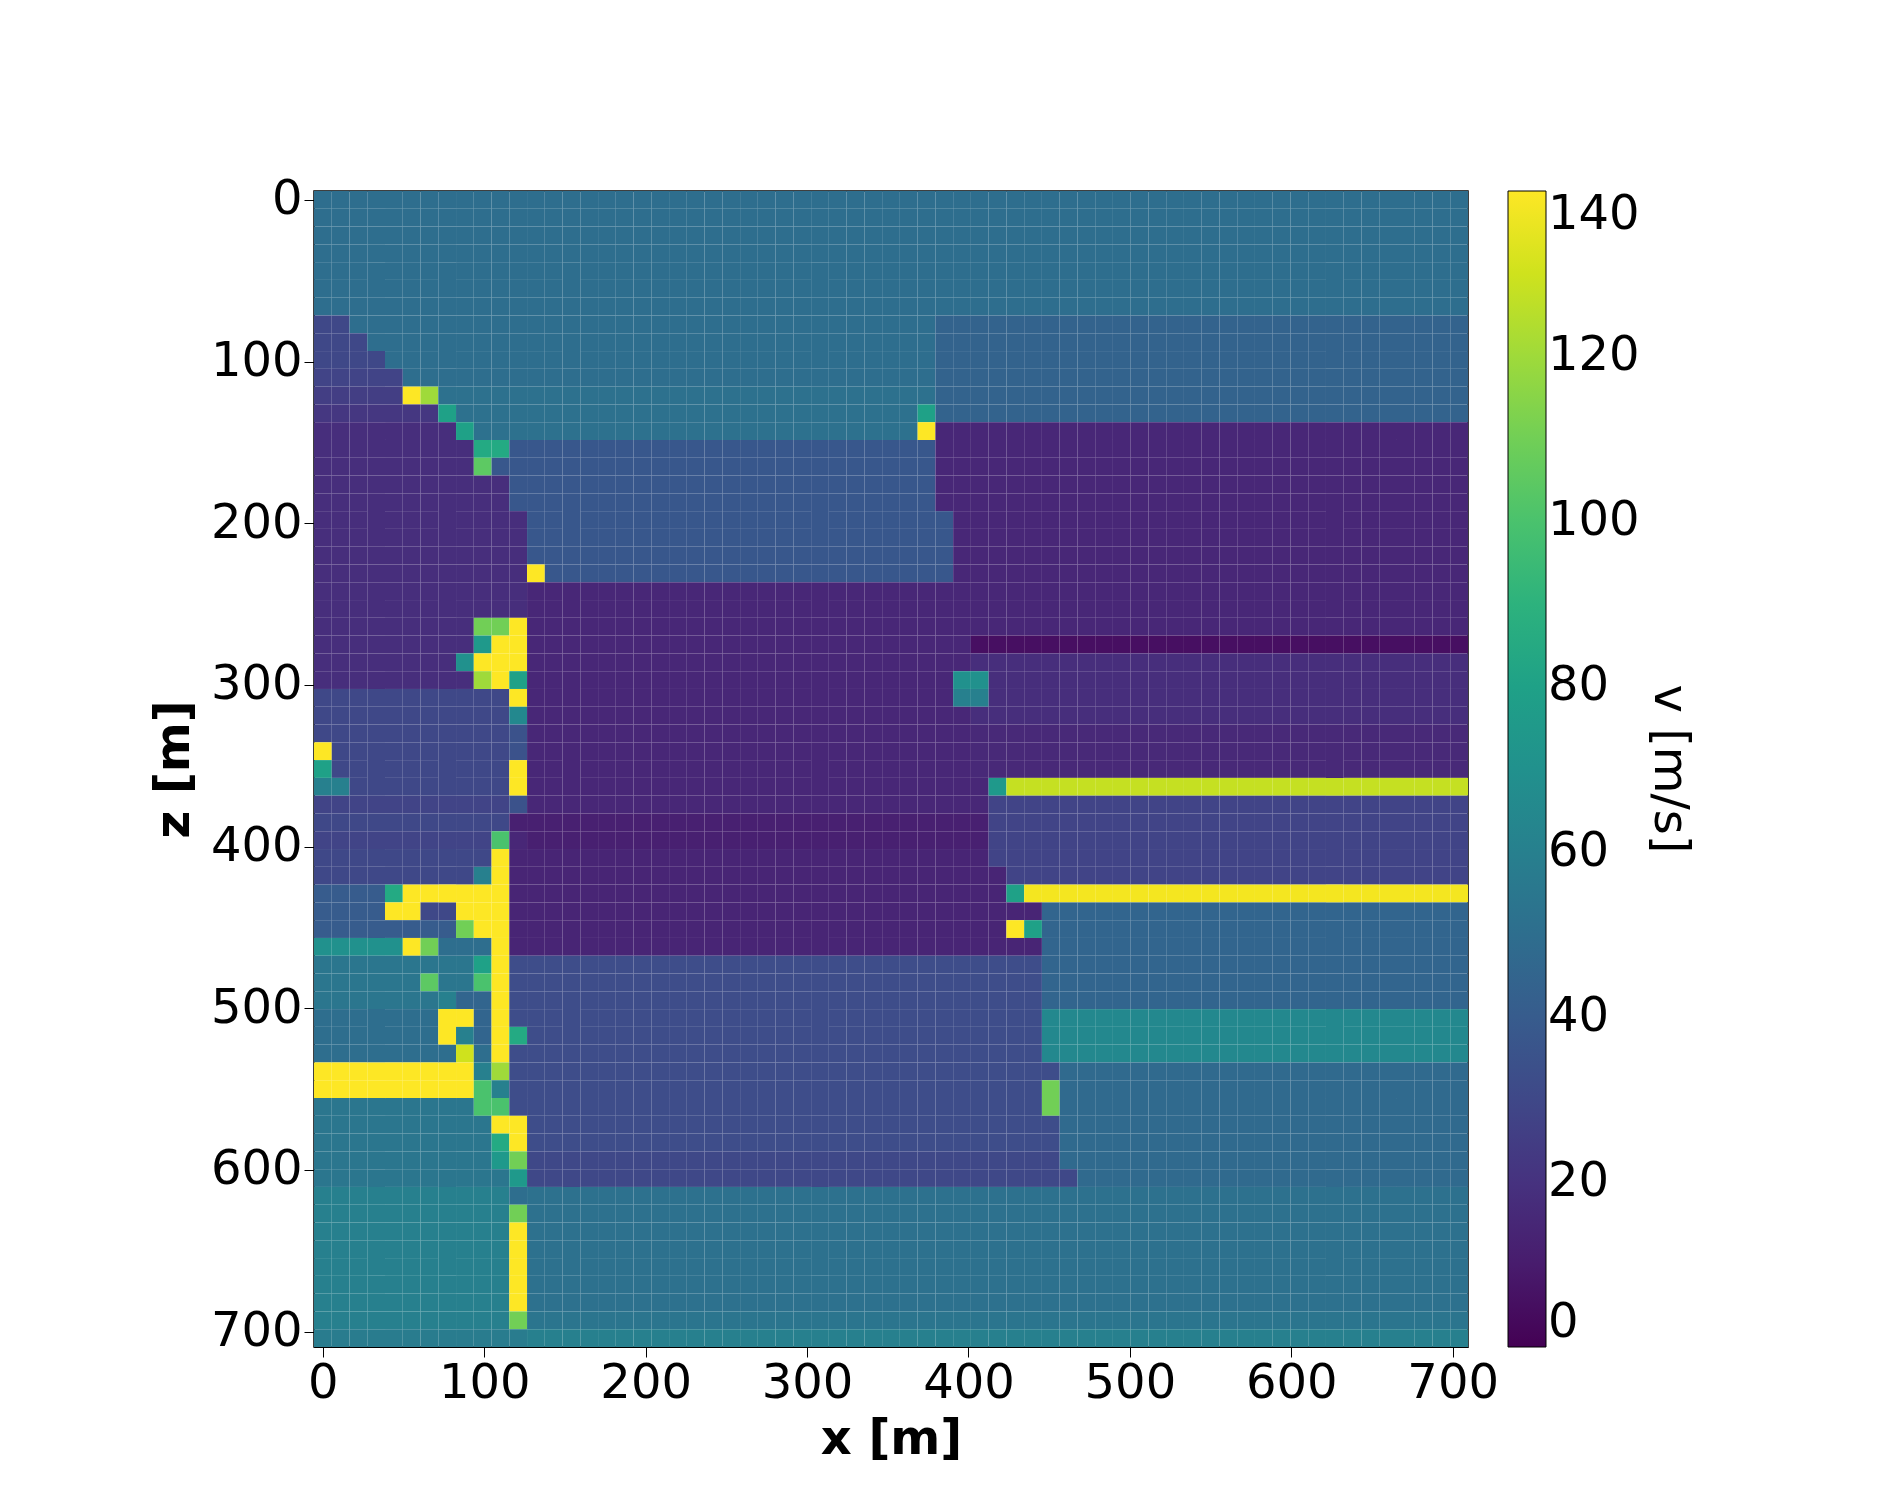  Describe the element at coordinates (323, 1380) in the screenshot. I see `x-tick-label: 0` at that location.